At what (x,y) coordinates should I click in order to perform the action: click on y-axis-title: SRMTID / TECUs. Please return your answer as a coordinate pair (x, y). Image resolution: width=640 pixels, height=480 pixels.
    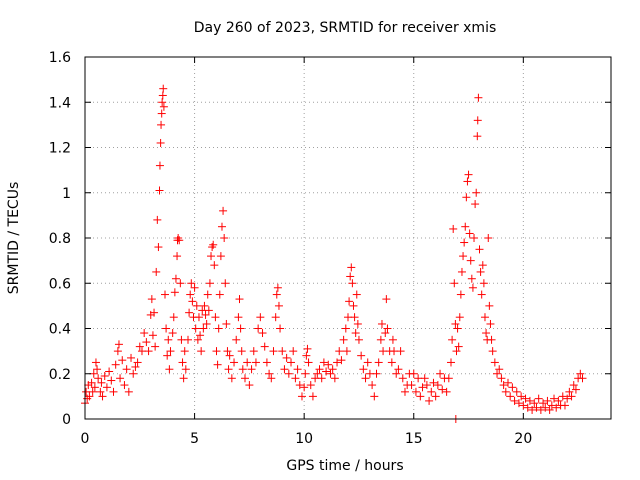
    Looking at the image, I should click on (14, 238).